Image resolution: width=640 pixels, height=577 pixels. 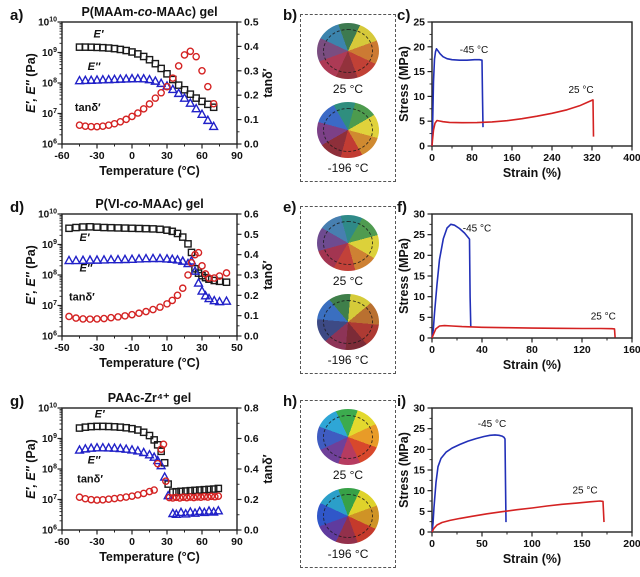 What do you see at coordinates (631, 158) in the screenshot?
I see `svg-text: 400` at bounding box center [631, 158].